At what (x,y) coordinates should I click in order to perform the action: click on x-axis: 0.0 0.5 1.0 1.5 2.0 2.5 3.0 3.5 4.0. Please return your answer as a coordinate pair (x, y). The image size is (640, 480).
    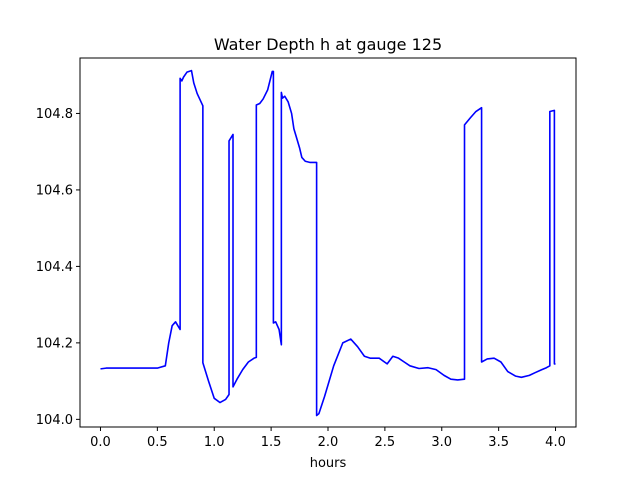
    Looking at the image, I should click on (328, 438).